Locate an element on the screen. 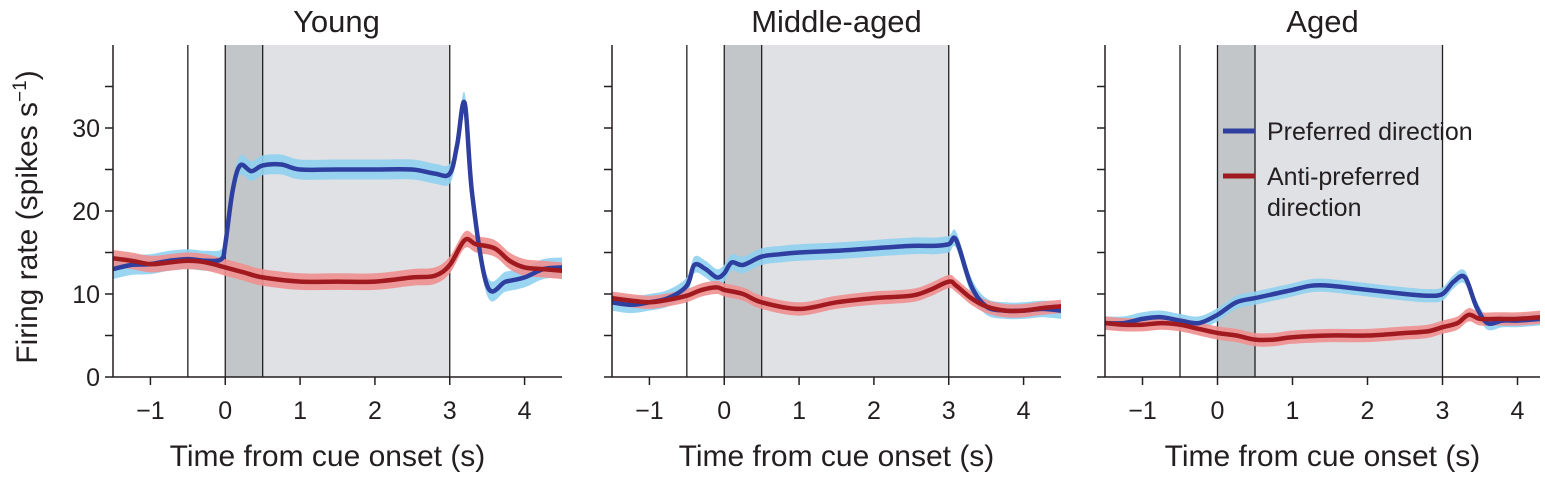 The width and height of the screenshot is (1545, 478). y-tick-label-10: 10 is located at coordinates (86, 295).